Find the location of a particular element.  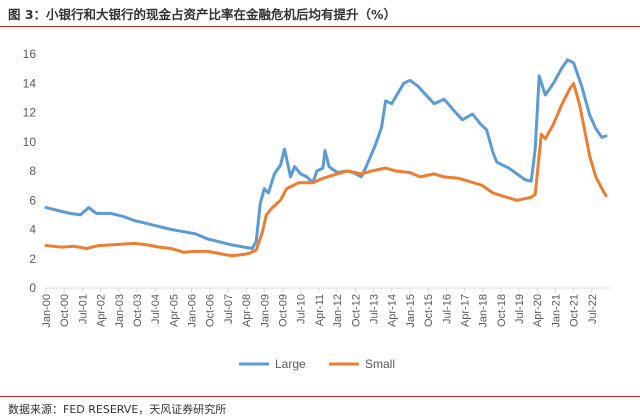

x-tick-label: Oct-06 is located at coordinates (211, 310).